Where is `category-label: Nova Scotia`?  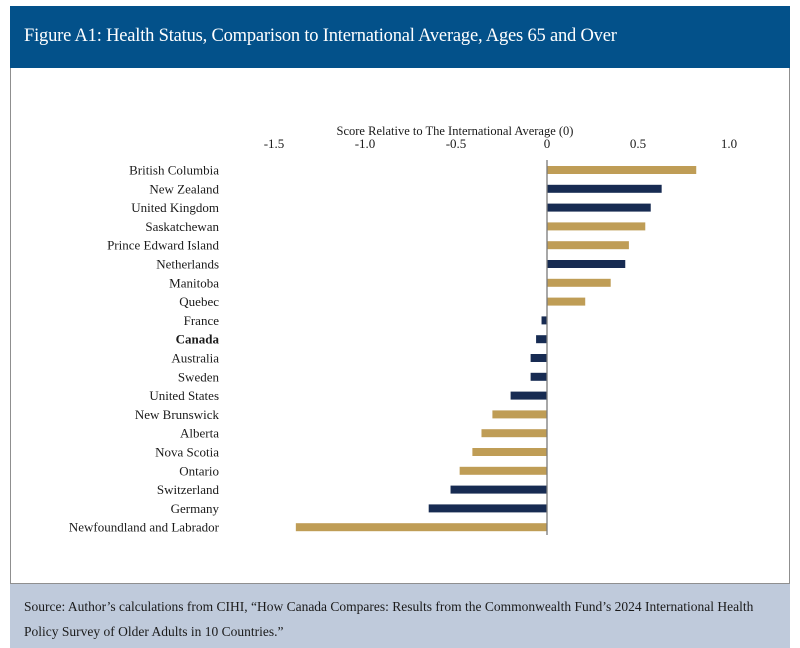 category-label: Nova Scotia is located at coordinates (187, 452).